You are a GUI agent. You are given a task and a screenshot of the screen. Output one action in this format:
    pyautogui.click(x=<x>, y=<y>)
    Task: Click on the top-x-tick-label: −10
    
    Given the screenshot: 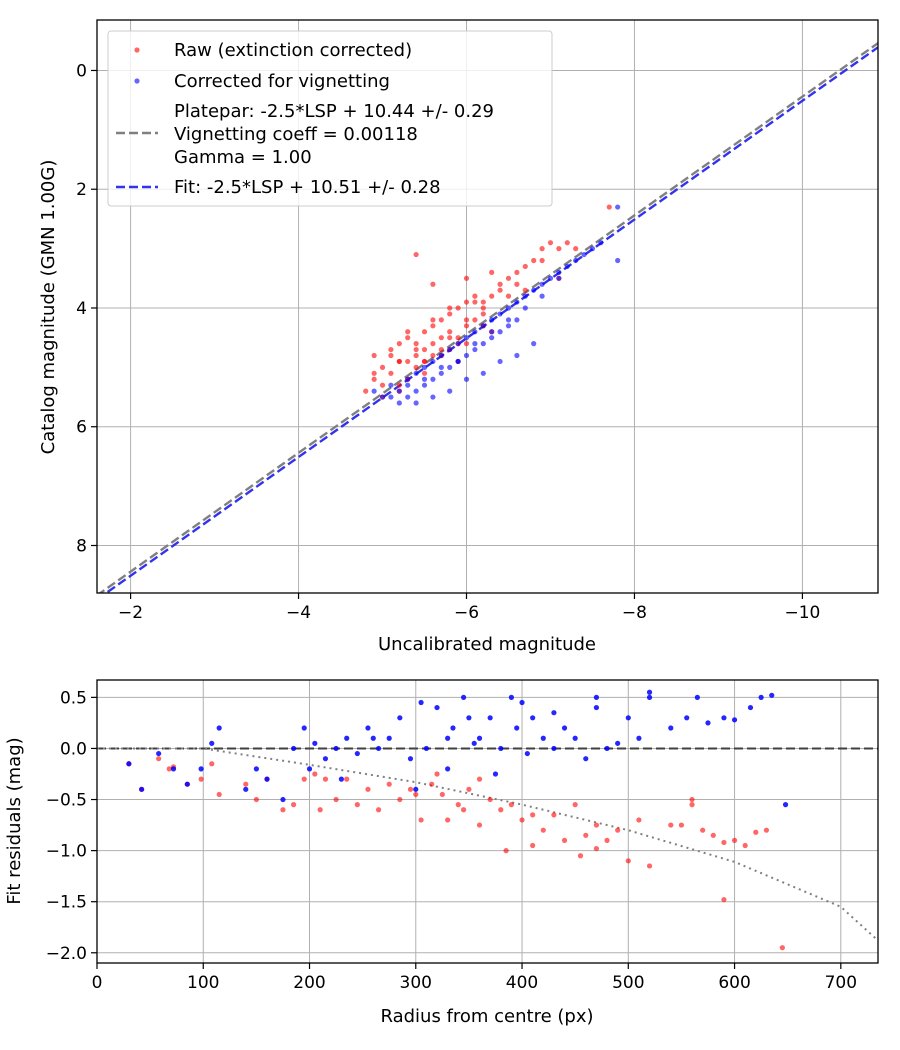 What is the action you would take?
    pyautogui.click(x=802, y=613)
    